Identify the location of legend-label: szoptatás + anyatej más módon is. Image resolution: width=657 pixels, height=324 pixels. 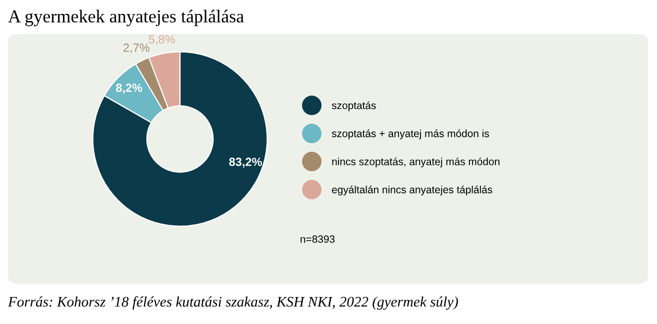
(410, 134).